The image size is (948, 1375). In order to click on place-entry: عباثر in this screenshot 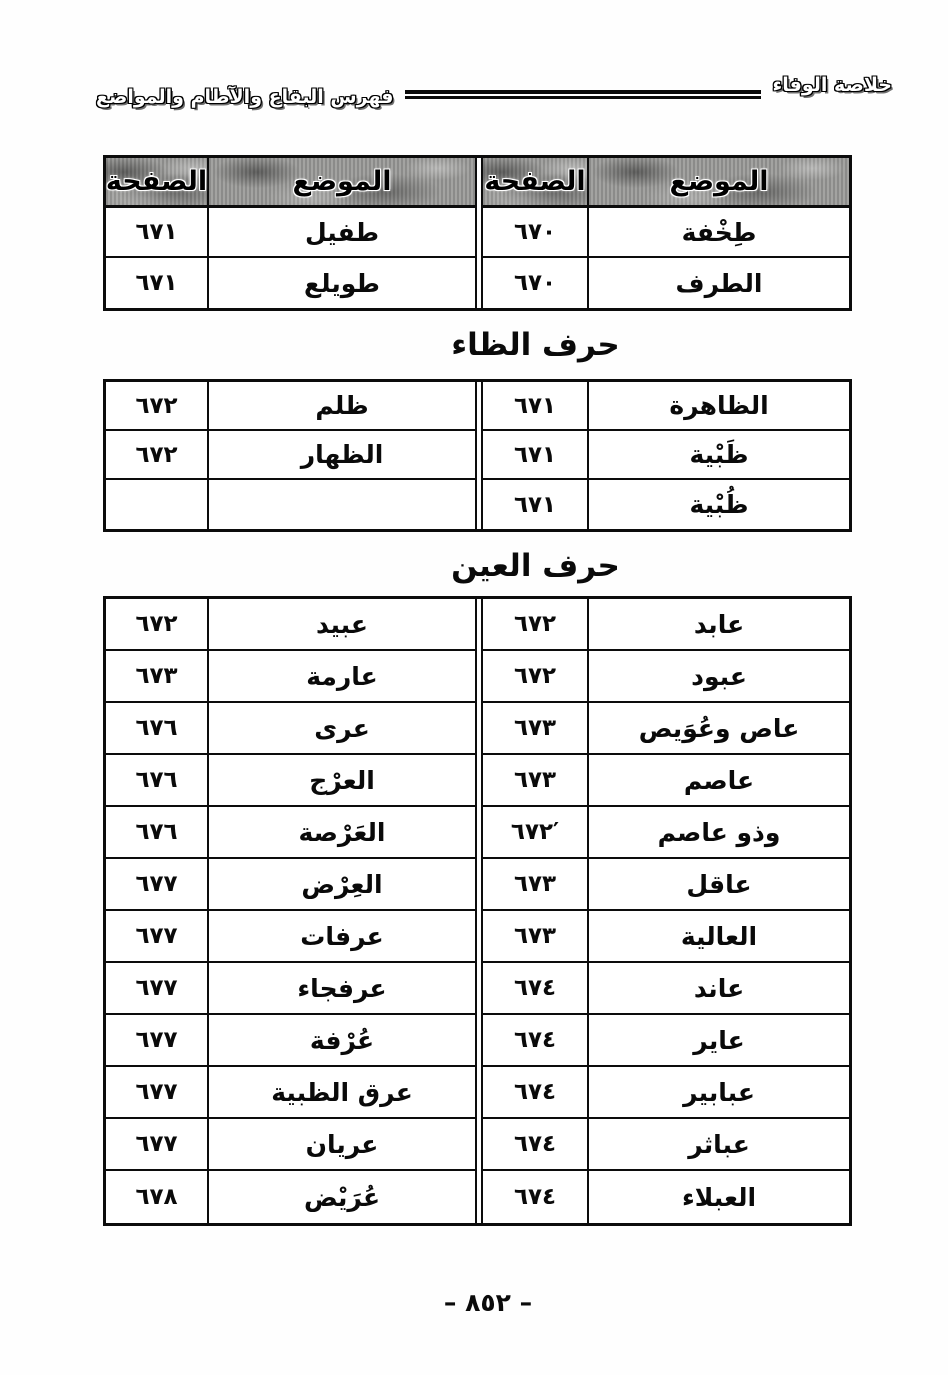, I will do `click(718, 1145)`.